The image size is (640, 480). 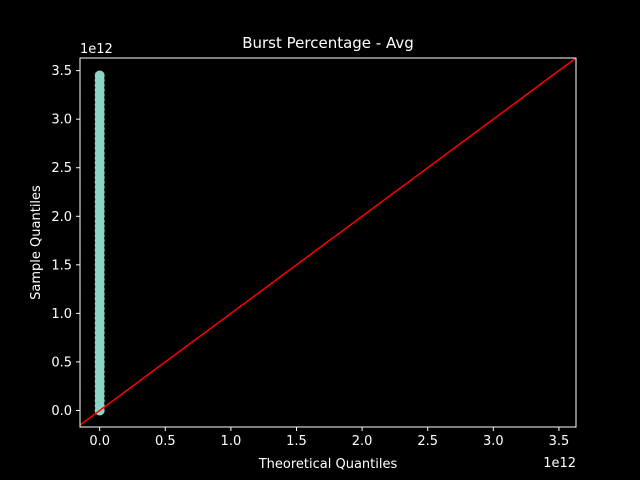 What do you see at coordinates (362, 441) in the screenshot?
I see `x-tick-label: 2.0` at bounding box center [362, 441].